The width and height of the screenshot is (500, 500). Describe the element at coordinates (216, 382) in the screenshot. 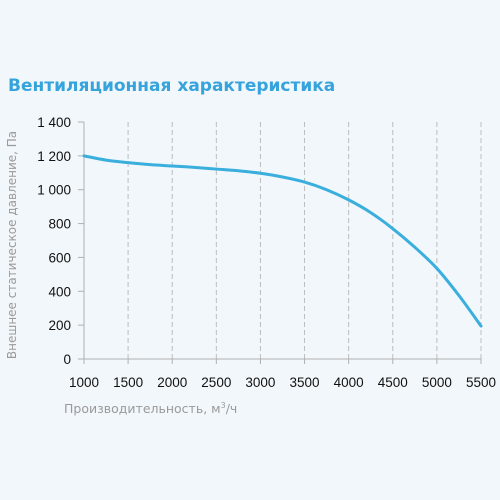

I see `x-tick-label-2500: 2500` at that location.